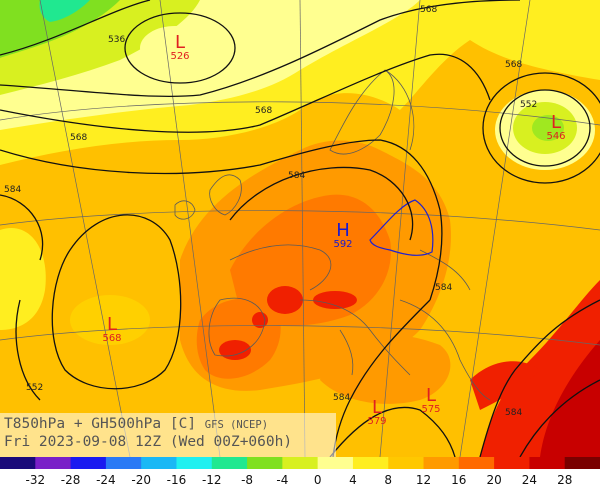  What do you see at coordinates (388, 480) in the screenshot?
I see `colorbar-tick-label: 8` at bounding box center [388, 480].